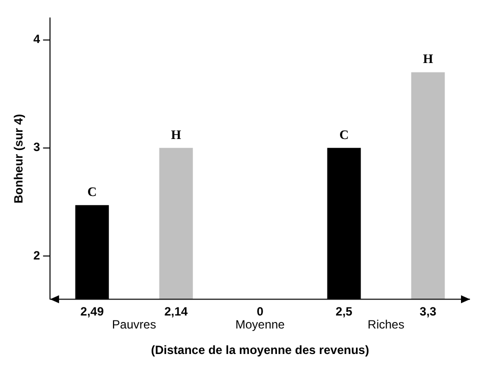 The height and width of the screenshot is (366, 486). Describe the element at coordinates (176, 311) in the screenshot. I see `x-tick-label: 2,14` at that location.